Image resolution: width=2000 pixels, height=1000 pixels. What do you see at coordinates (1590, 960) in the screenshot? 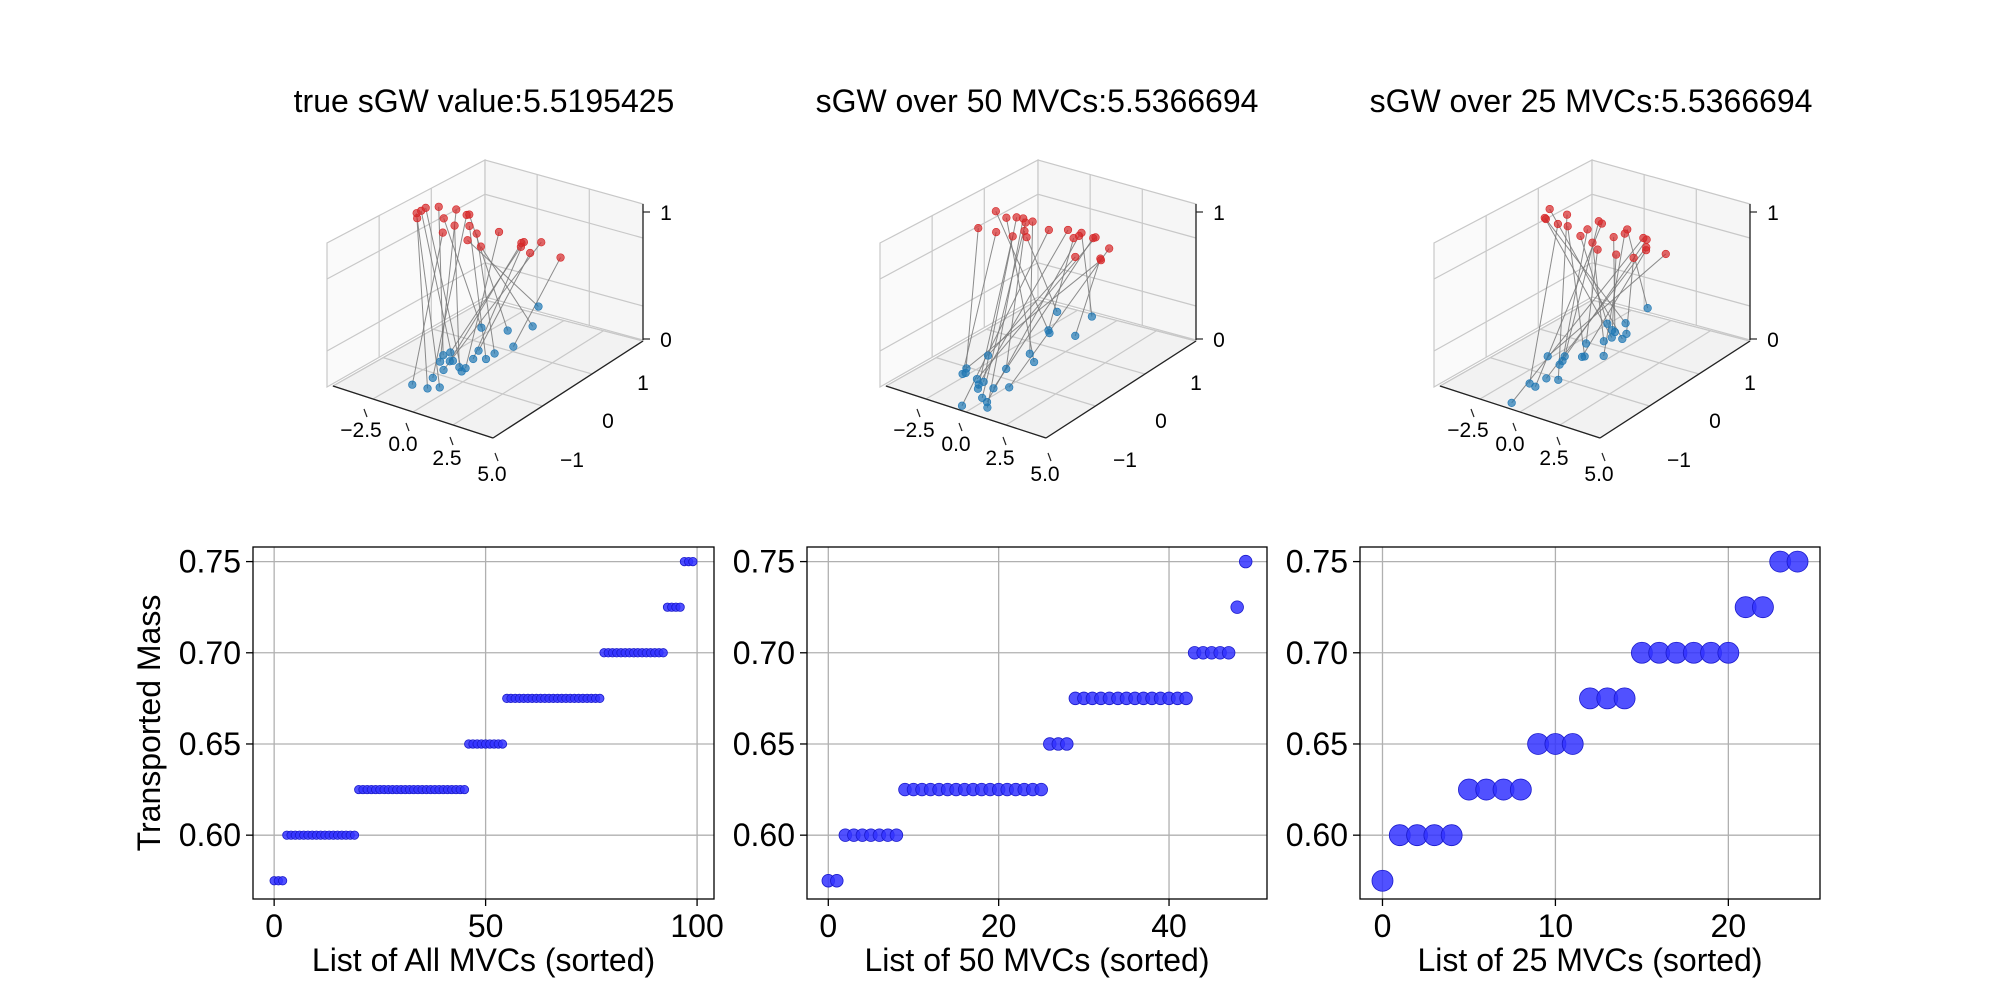
I see `x-axis-label: List of 25 MVCs (sorted)` at bounding box center [1590, 960].